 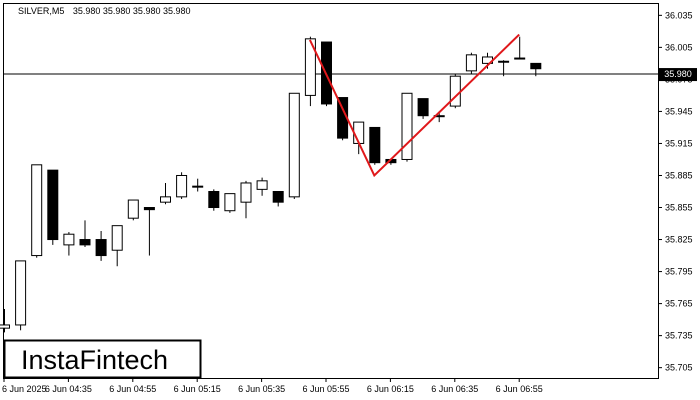 I want to click on y-tick-label: 35.765, so click(x=679, y=304).